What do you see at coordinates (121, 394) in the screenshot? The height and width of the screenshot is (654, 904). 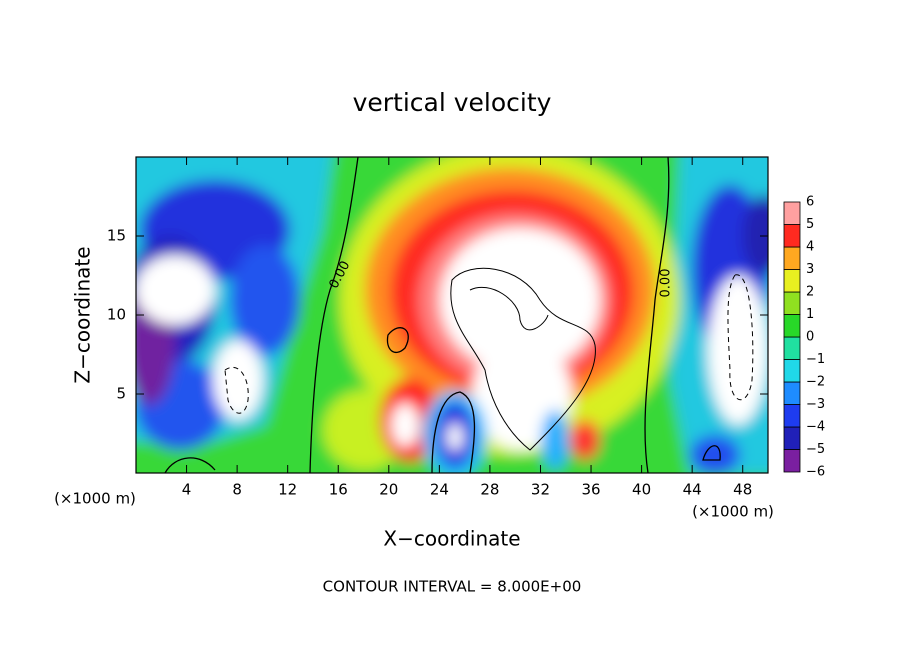 I see `y-tick-label: 5` at bounding box center [121, 394].